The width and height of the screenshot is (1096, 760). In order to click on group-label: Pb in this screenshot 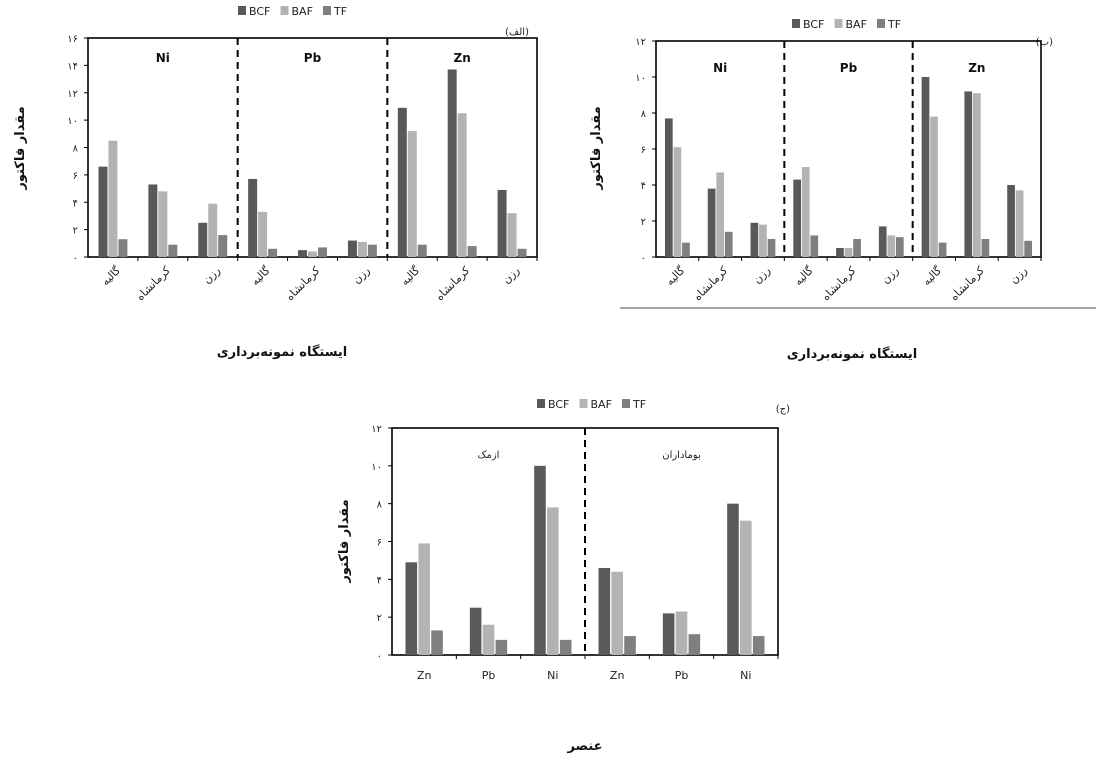, I will do `click(313, 58)`.